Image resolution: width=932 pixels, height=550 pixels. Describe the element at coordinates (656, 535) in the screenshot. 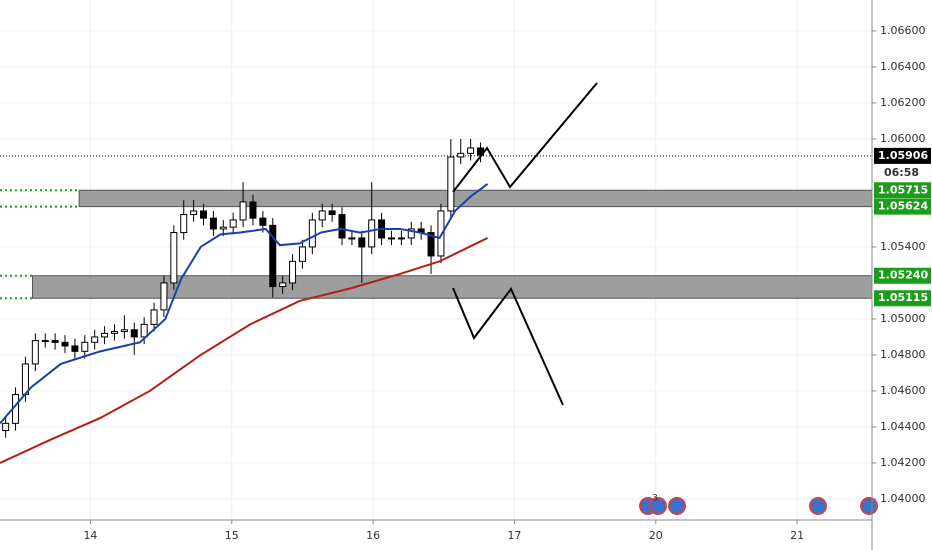

I see `x-tick-label: 20` at that location.